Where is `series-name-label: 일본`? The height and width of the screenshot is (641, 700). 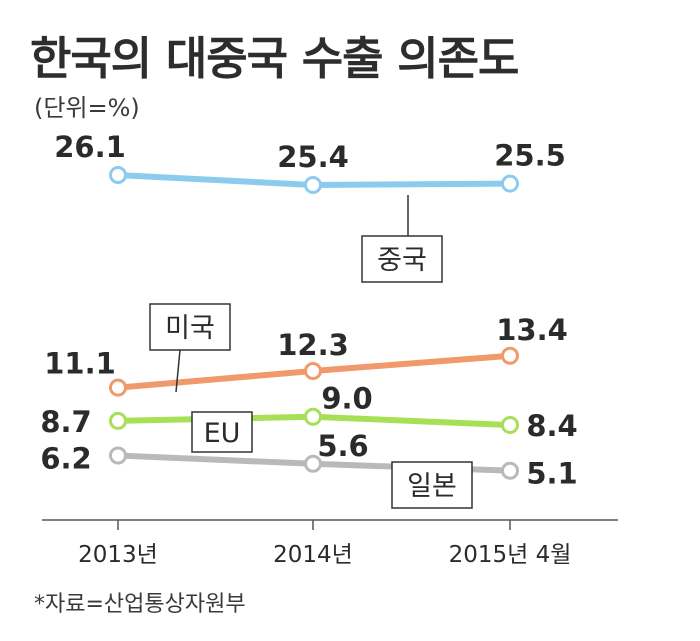
series-name-label: 일본 is located at coordinates (432, 486).